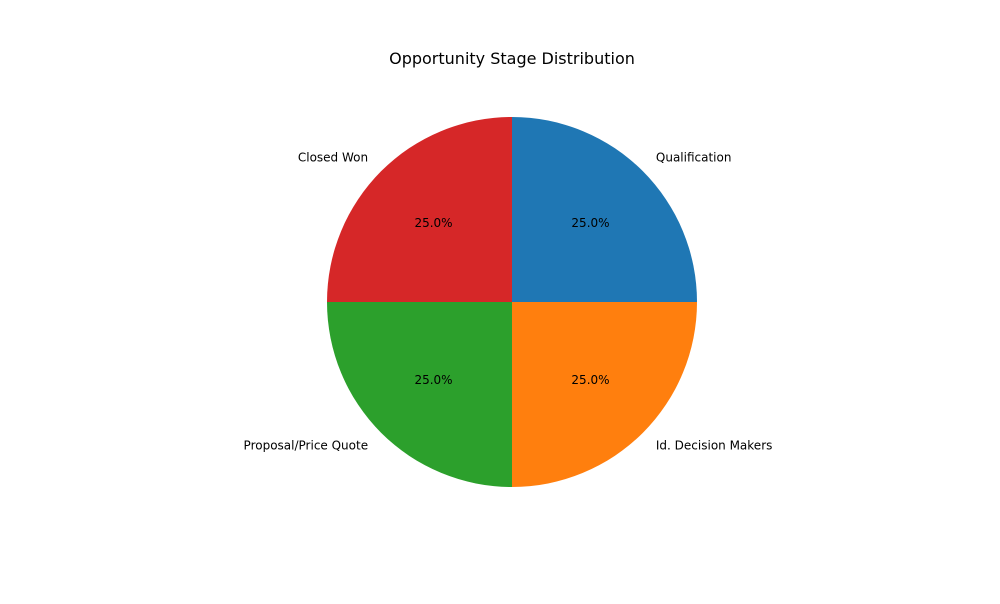 The width and height of the screenshot is (1000, 604). I want to click on pct-label-id-decision-makers: 25.0%, so click(590, 380).